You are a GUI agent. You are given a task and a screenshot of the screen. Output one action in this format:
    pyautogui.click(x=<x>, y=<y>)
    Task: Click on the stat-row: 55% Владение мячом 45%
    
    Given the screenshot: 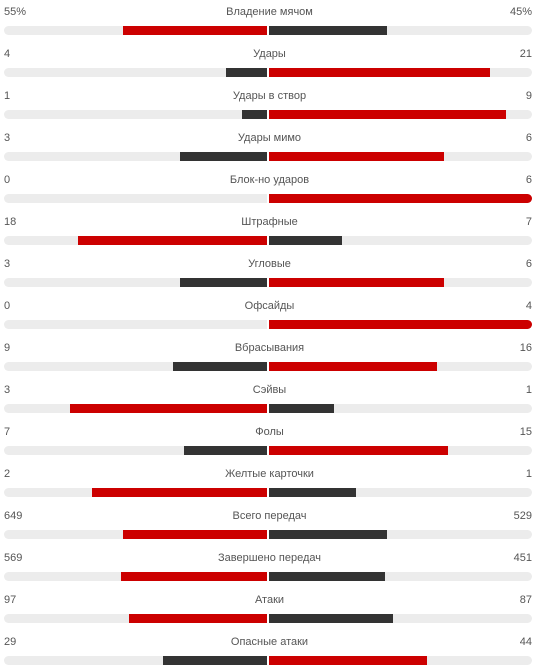 What is the action you would take?
    pyautogui.click(x=269, y=22)
    